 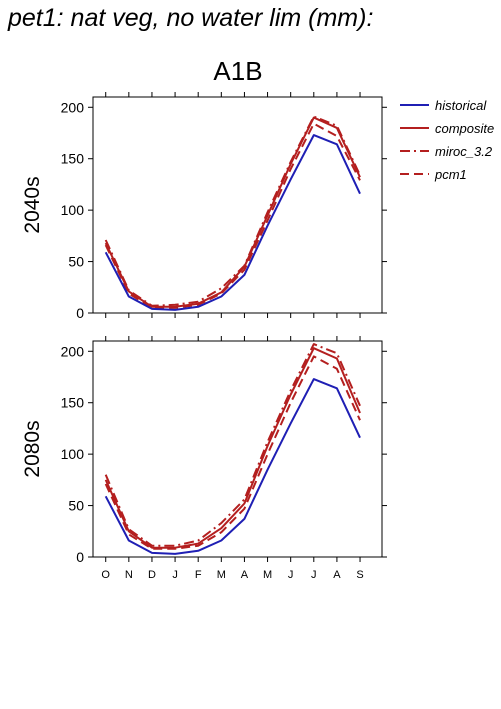 What do you see at coordinates (238, 71) in the screenshot?
I see `scenario-title: A1B` at bounding box center [238, 71].